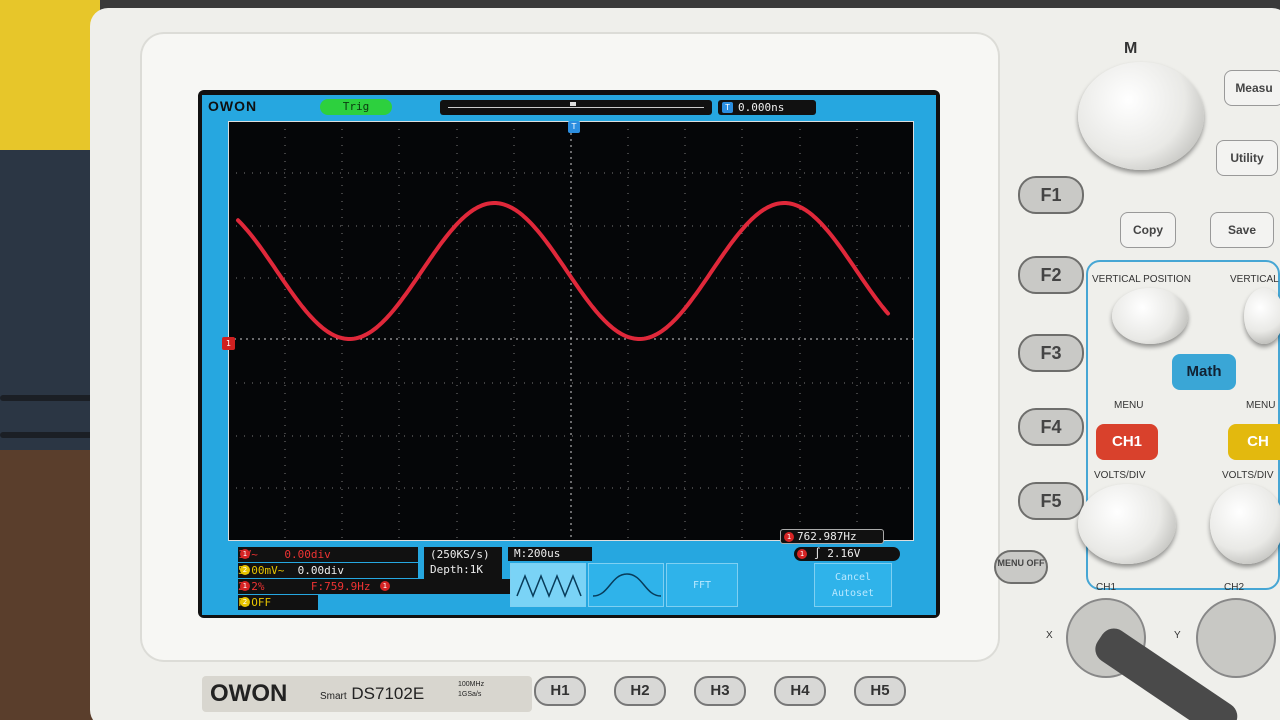  Describe the element at coordinates (574, 127) in the screenshot. I see `trigger-time-marker-icon: T` at that location.